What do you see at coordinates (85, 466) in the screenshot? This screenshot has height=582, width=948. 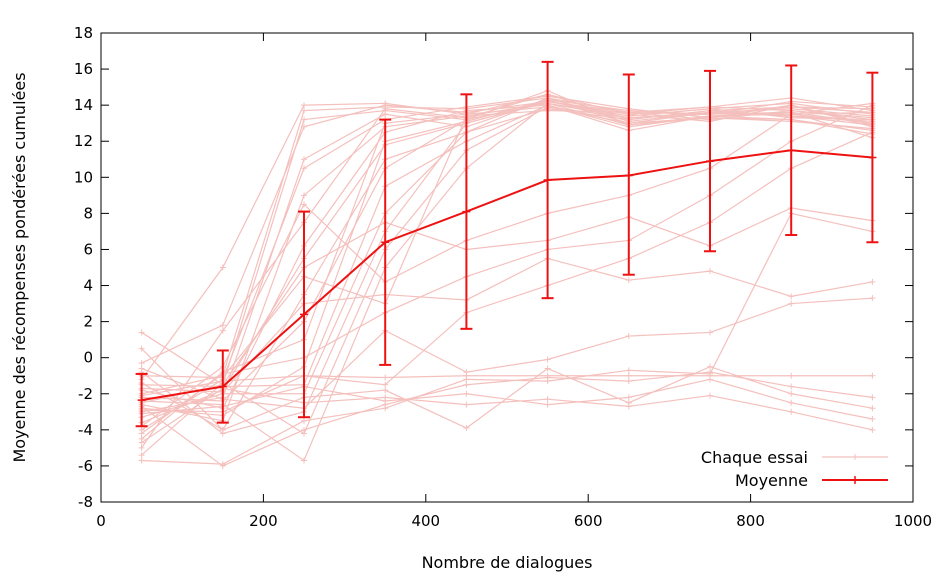 I see `y-tick-label: -6` at bounding box center [85, 466].